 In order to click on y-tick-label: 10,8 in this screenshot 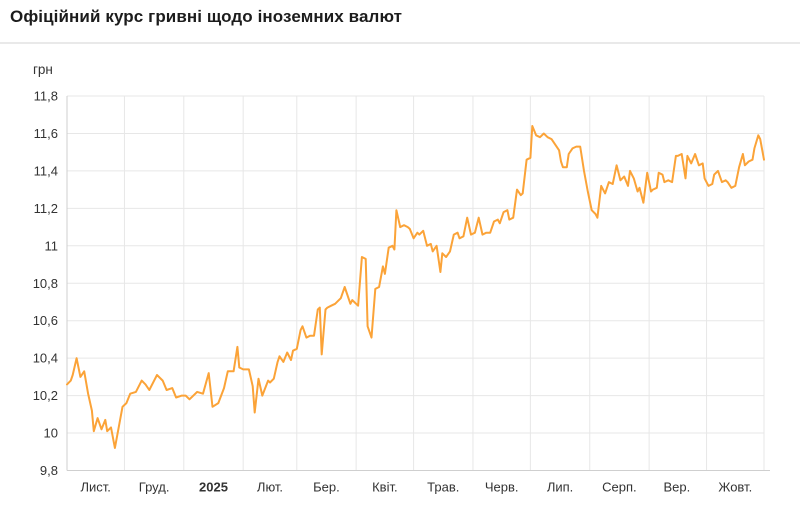, I will do `click(45, 283)`.